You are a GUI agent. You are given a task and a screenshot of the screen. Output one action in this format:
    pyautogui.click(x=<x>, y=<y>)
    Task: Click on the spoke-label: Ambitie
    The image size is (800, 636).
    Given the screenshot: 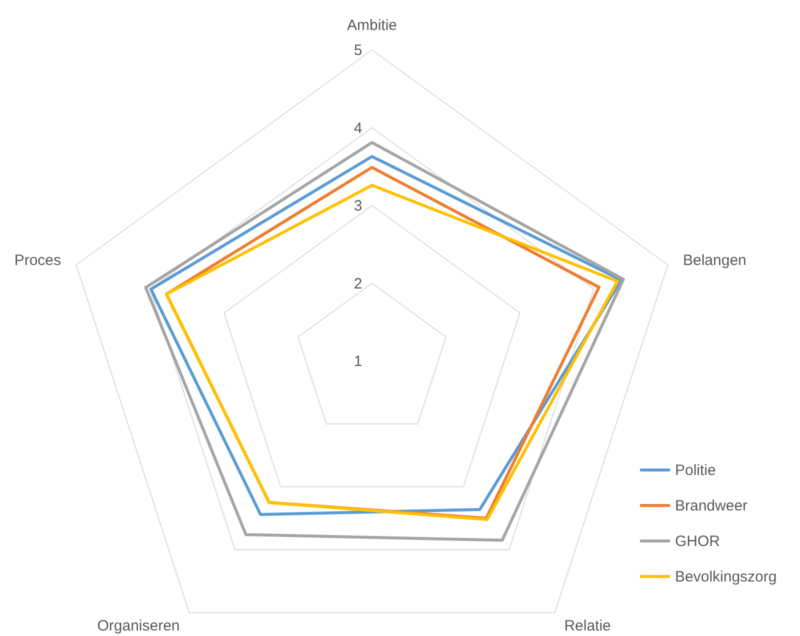 What is the action you would take?
    pyautogui.click(x=372, y=25)
    